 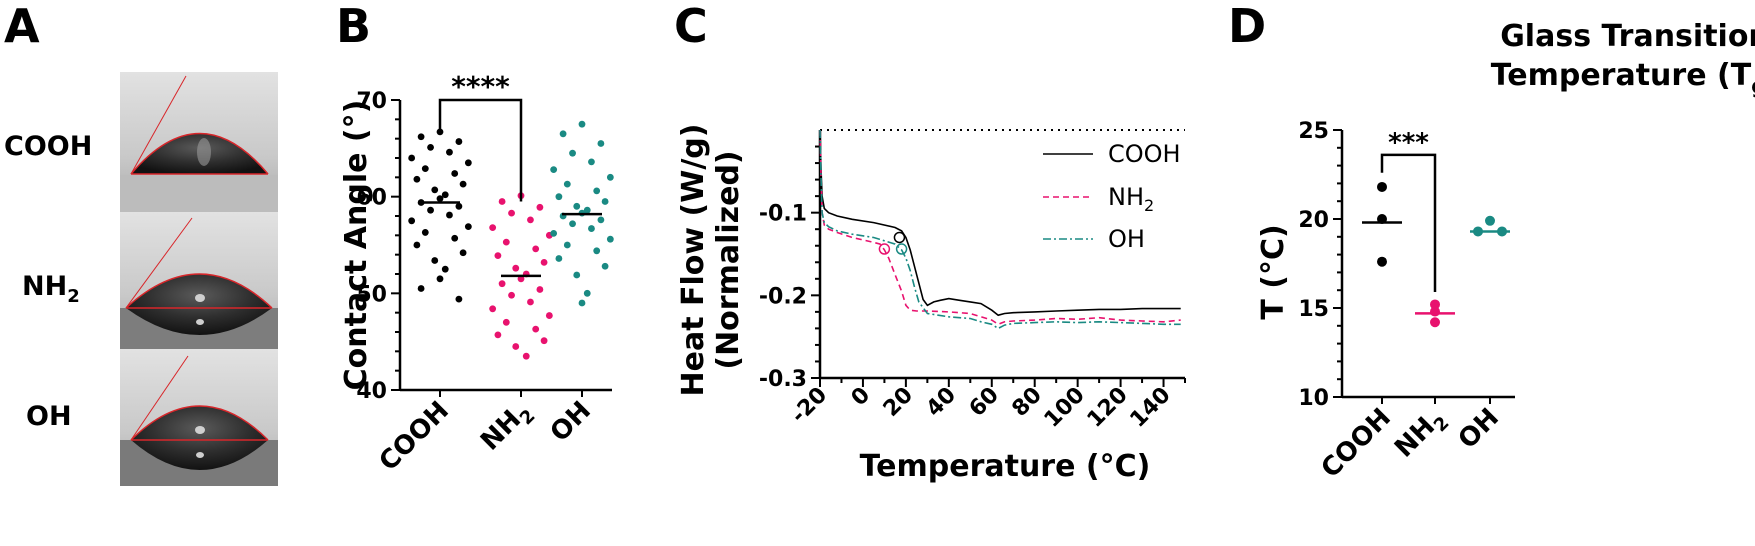 I want to click on panel-b-x-tick-label-cooh: COOH, so click(x=414, y=436).